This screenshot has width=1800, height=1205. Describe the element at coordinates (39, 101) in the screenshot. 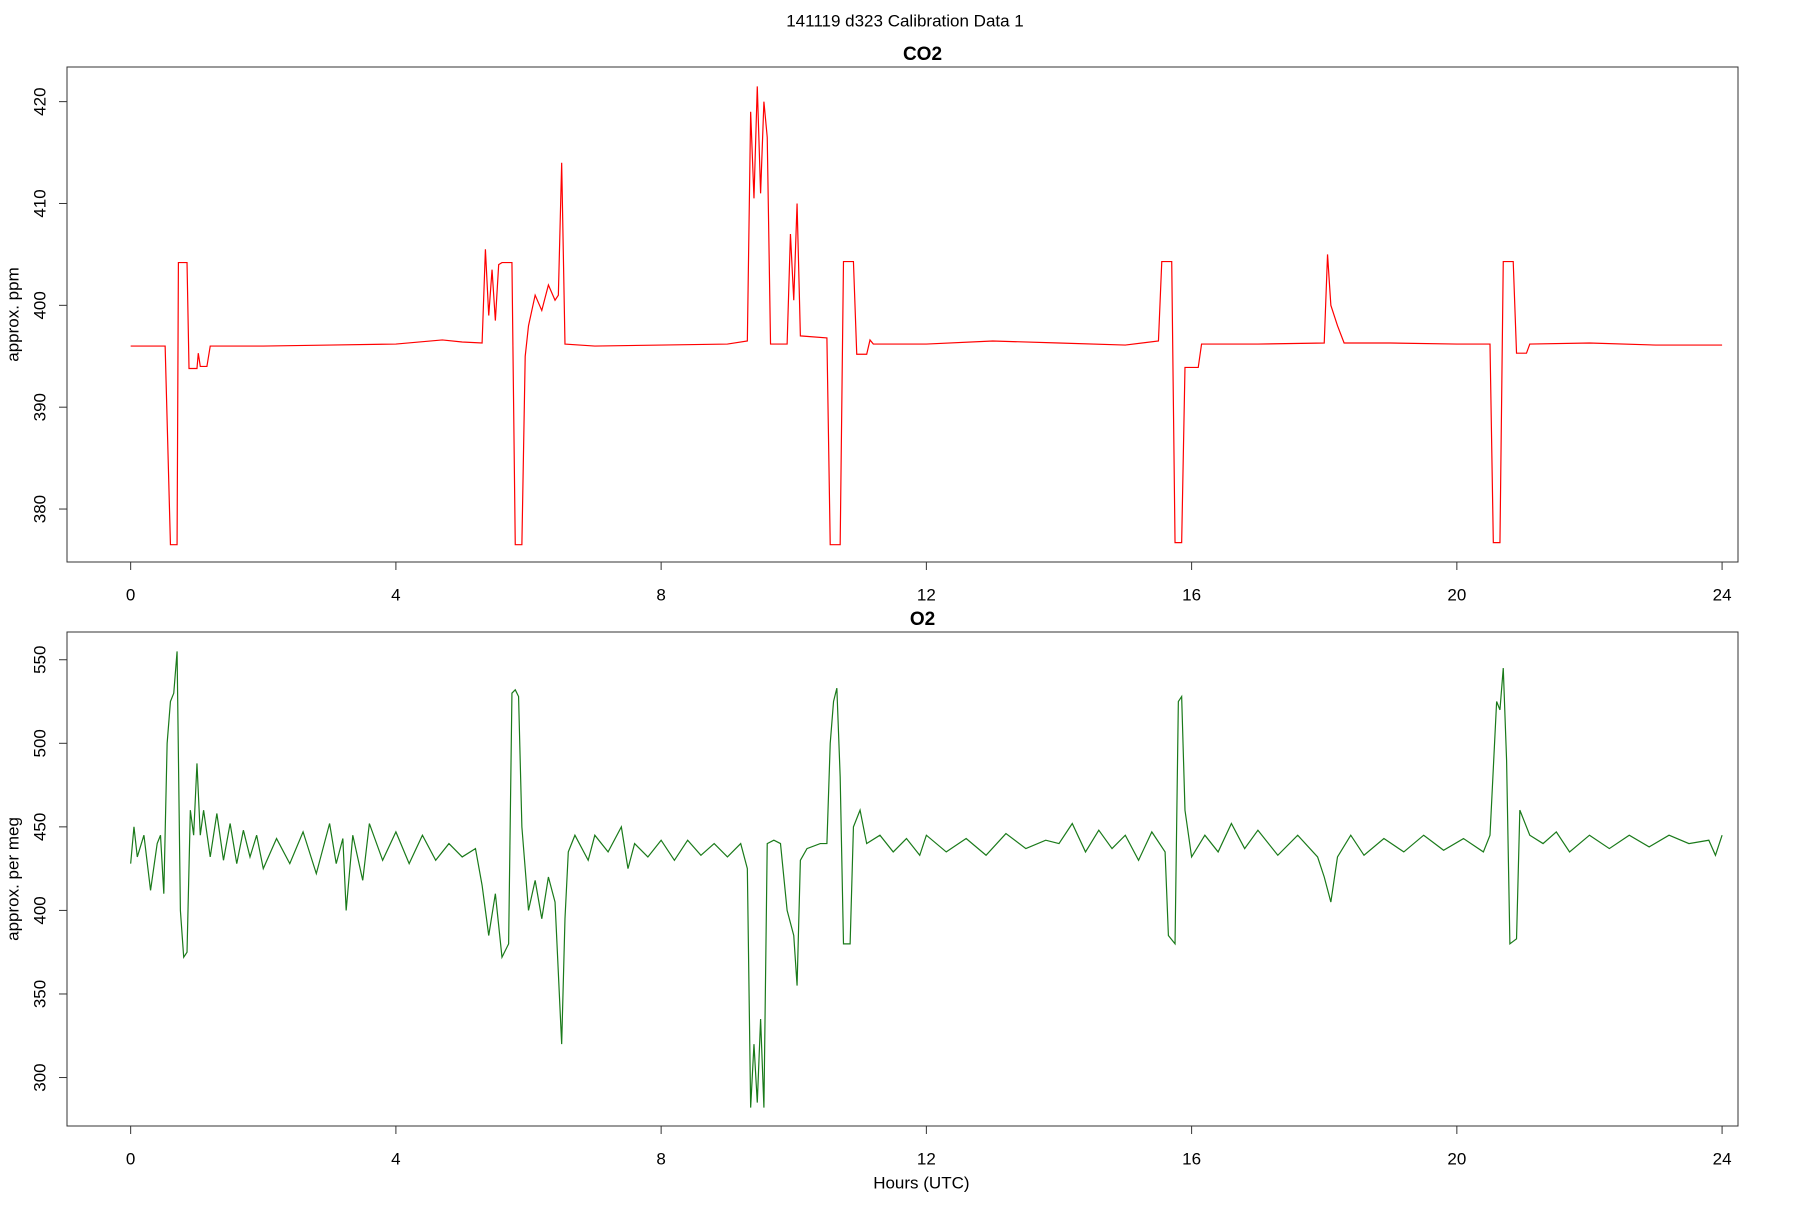

I see `y-tick-label: 420` at that location.